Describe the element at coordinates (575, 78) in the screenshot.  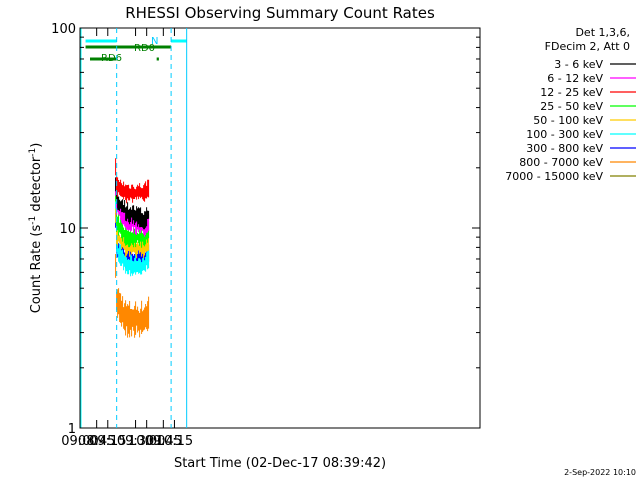
I see `legend-label: 6 - 12 keV` at that location.